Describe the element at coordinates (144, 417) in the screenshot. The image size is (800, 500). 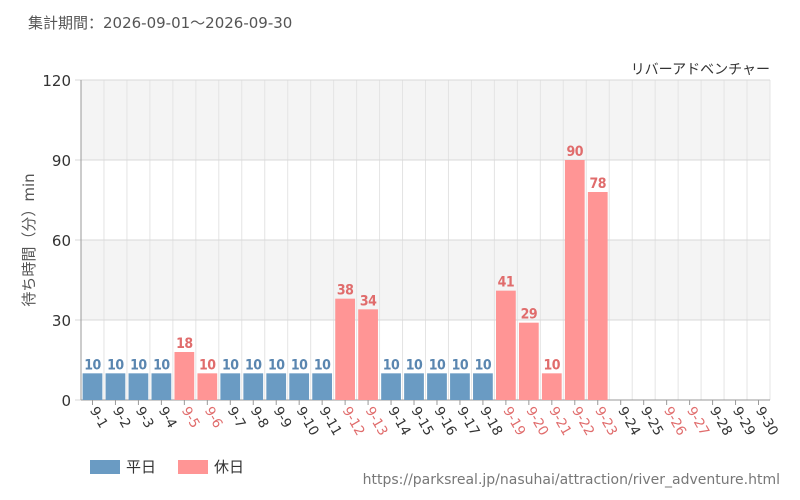
I see `x-tick-label: 9-3` at that location.